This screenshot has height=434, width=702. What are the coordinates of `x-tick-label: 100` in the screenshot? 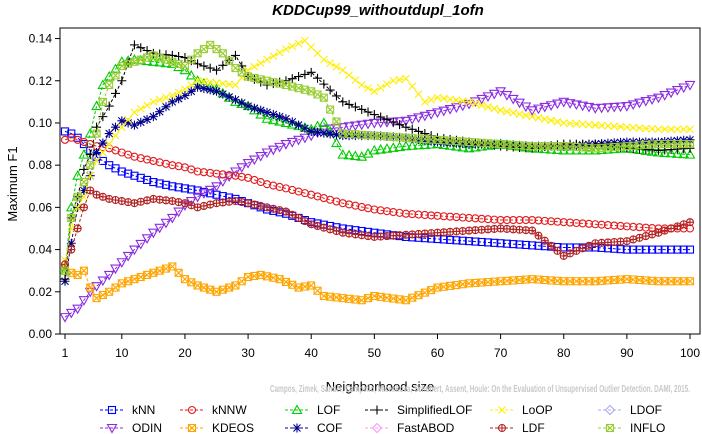 It's located at (690, 353).